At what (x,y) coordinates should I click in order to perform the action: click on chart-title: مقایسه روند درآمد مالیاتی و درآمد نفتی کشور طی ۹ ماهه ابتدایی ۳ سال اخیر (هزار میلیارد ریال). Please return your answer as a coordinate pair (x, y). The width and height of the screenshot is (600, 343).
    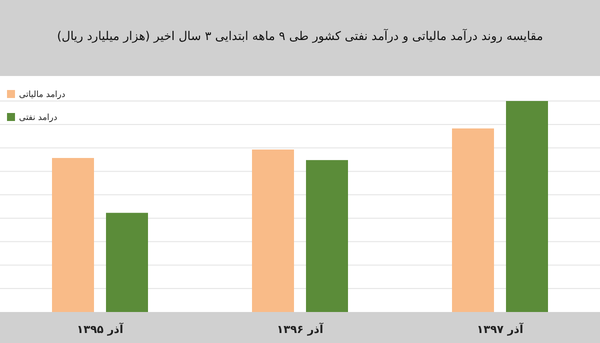
    Looking at the image, I should click on (300, 35).